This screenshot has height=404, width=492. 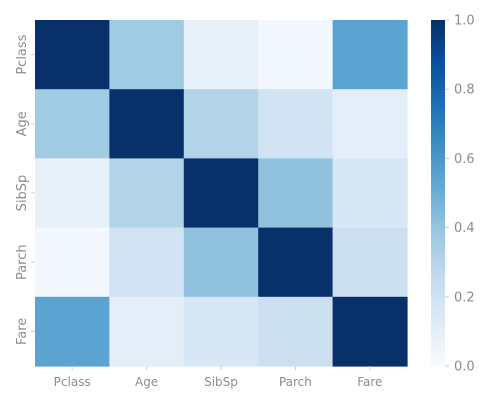 I want to click on y-tick-label-fare: Fare, so click(x=22, y=331).